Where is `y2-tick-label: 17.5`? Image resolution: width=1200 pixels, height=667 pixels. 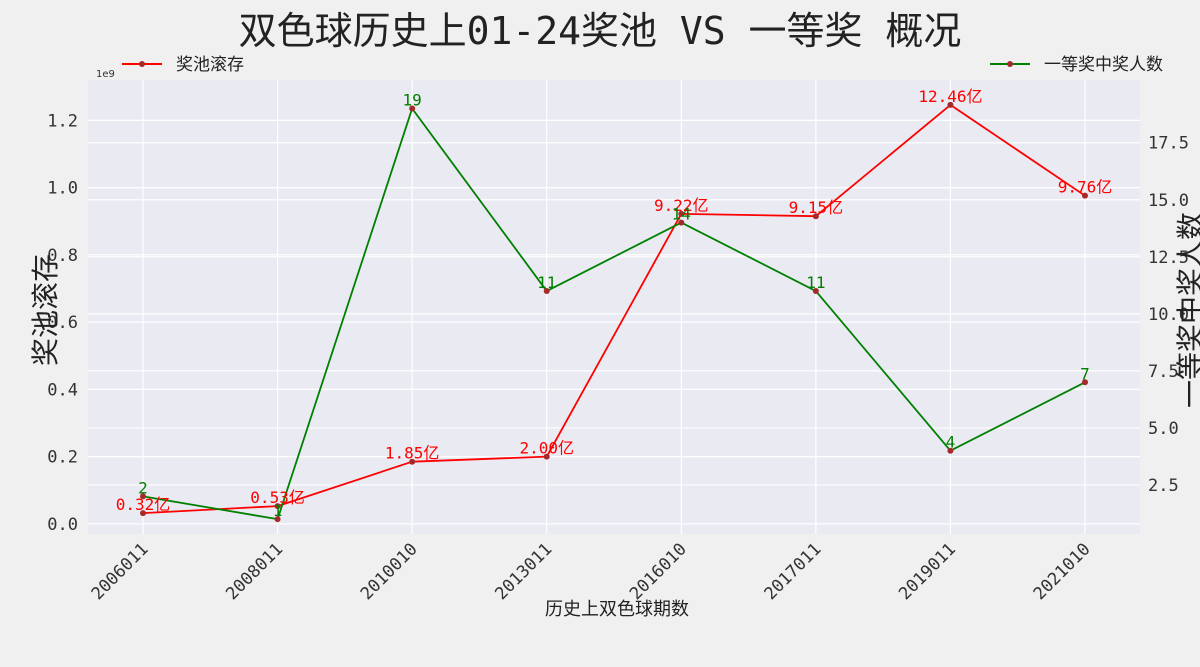 y2-tick-label: 17.5 is located at coordinates (1168, 144).